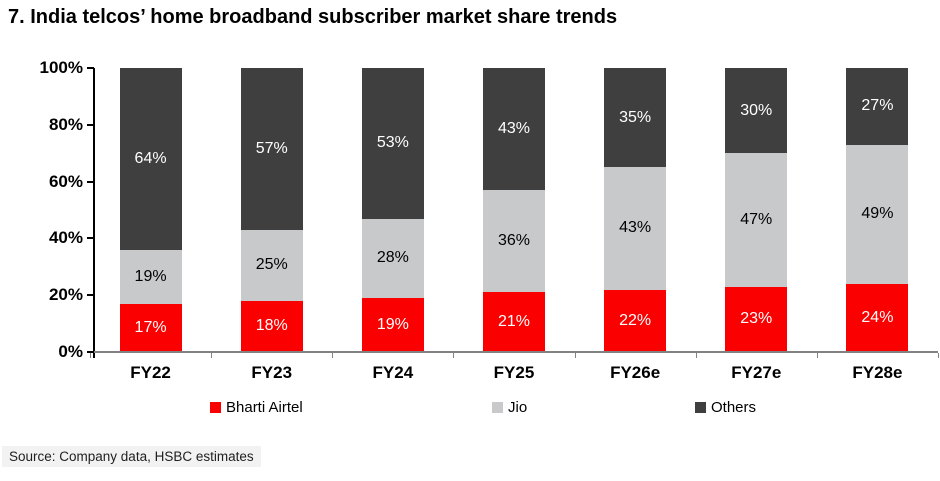  What do you see at coordinates (514, 372) in the screenshot?
I see `x-axis-label-fy25: FY25` at bounding box center [514, 372].